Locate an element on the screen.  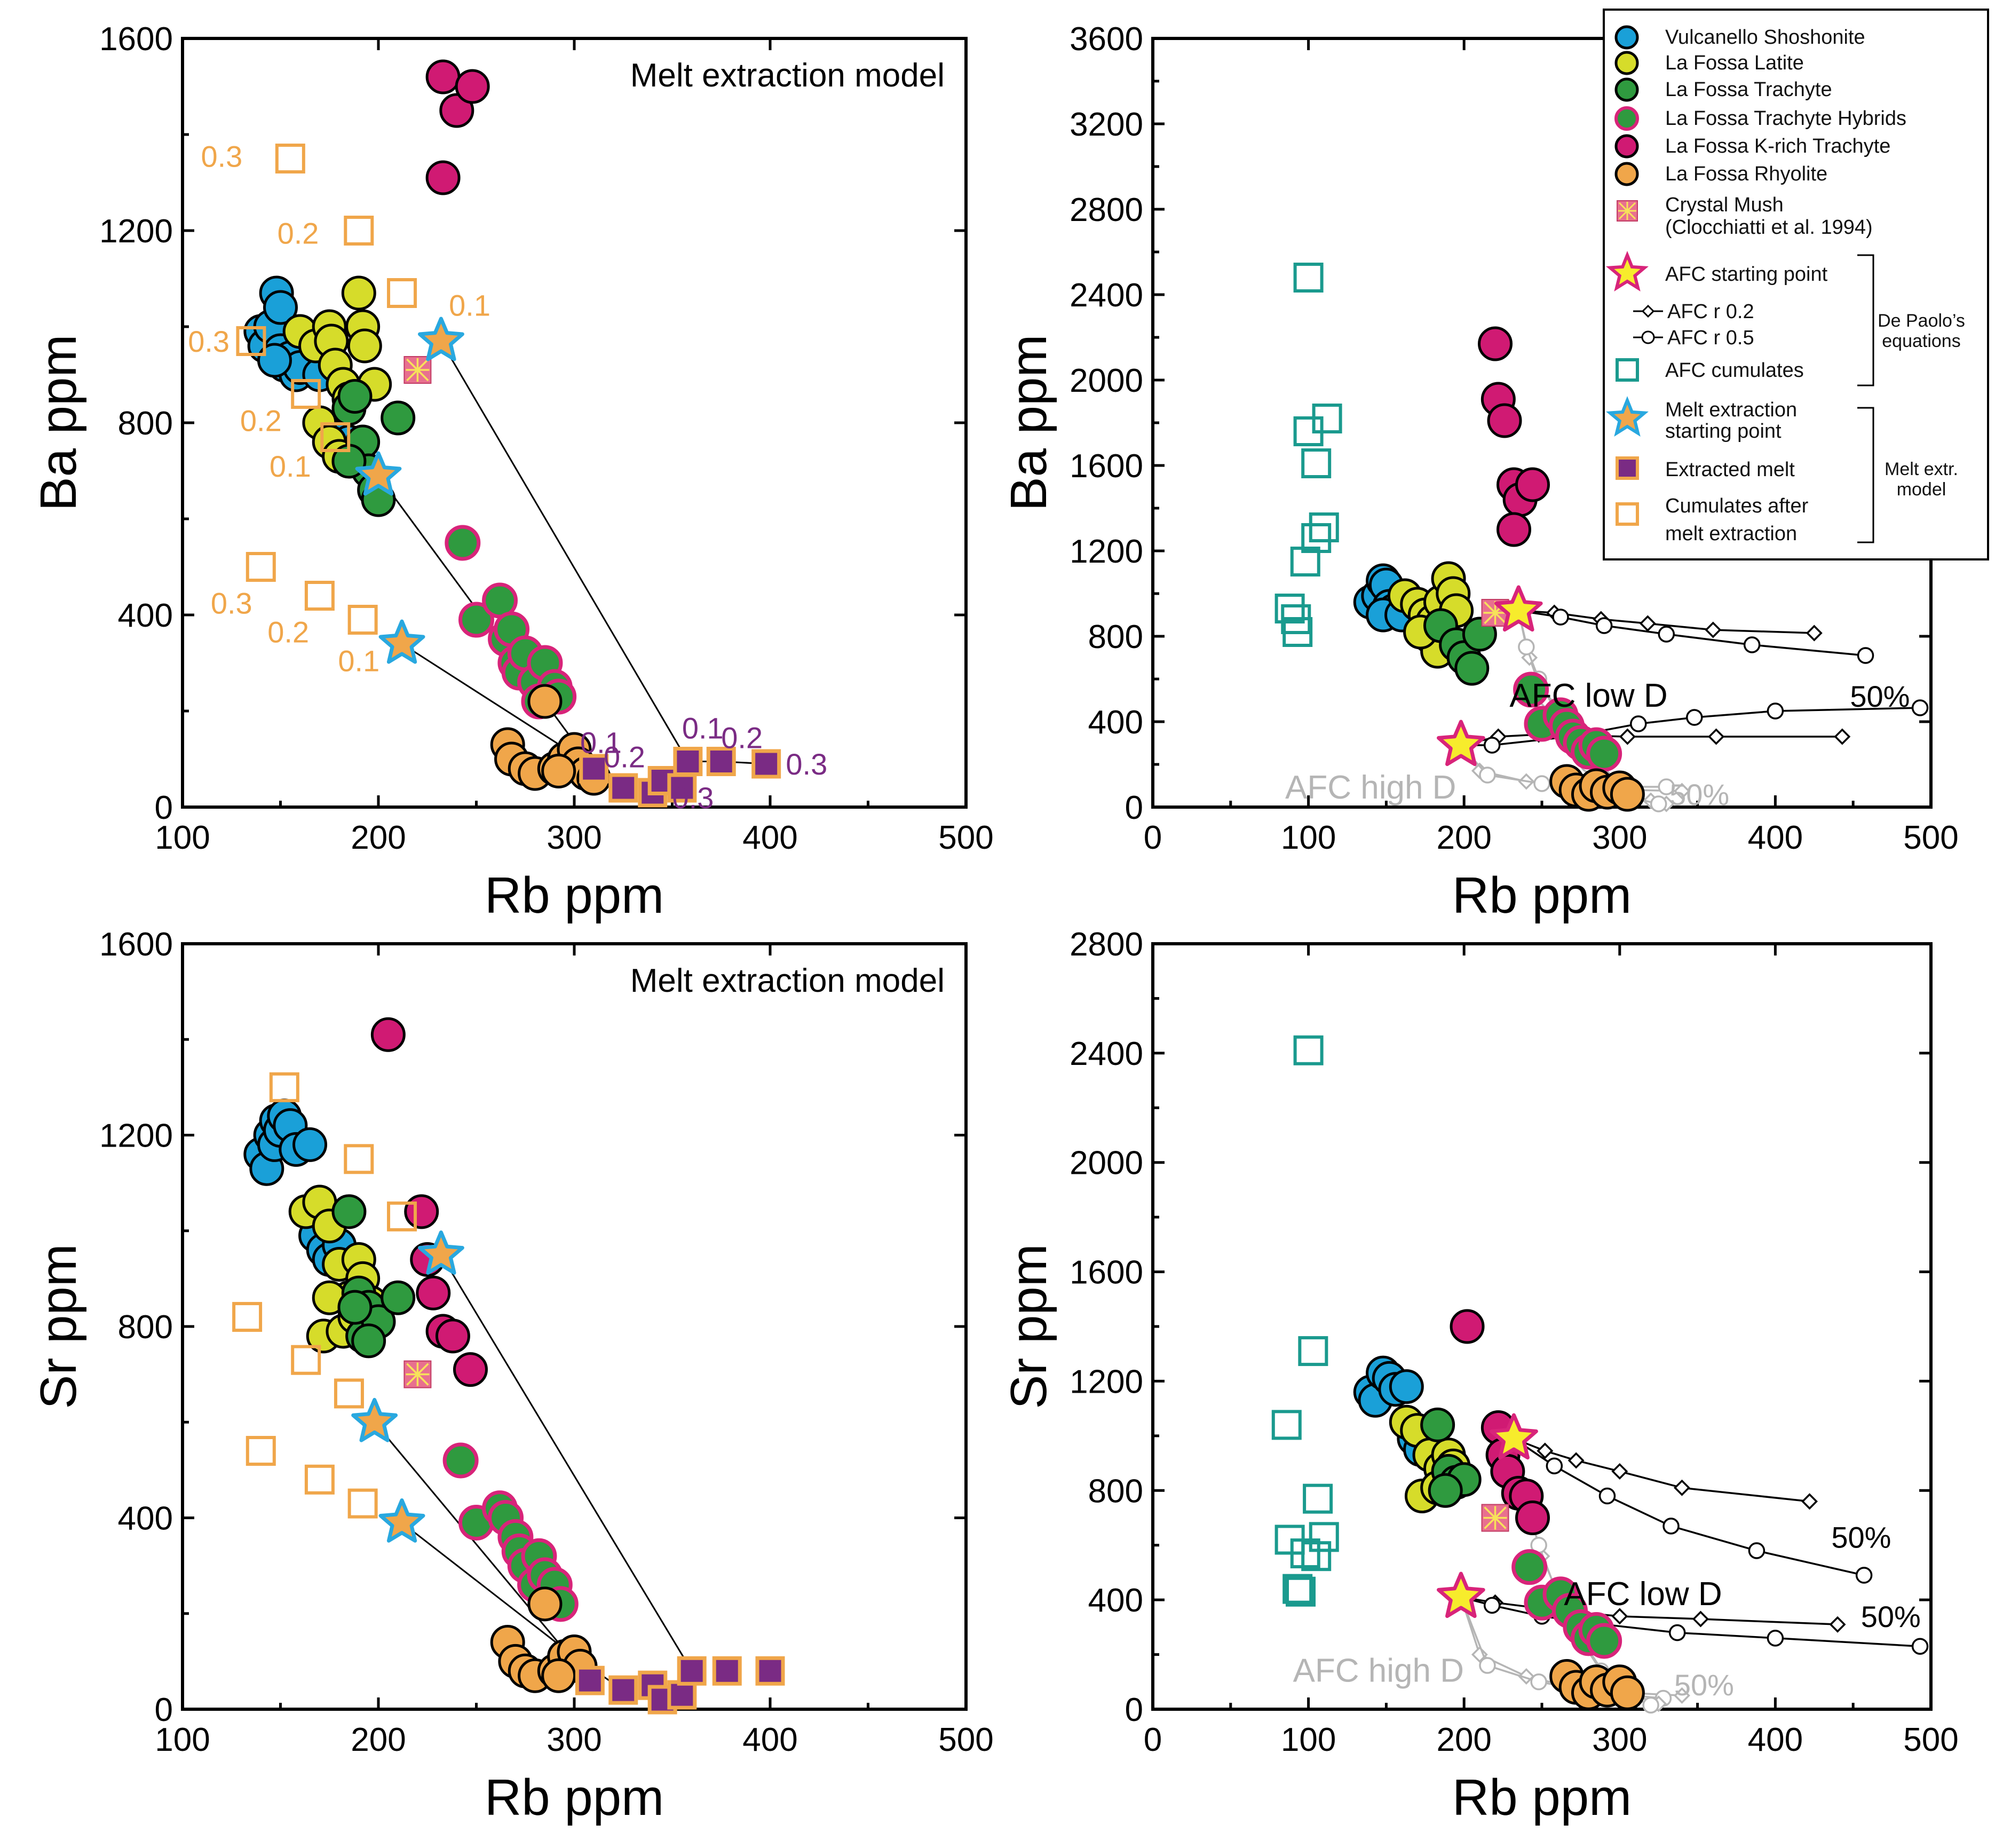
legend-label-mush: Crystal Mush is located at coordinates (1724, 205).